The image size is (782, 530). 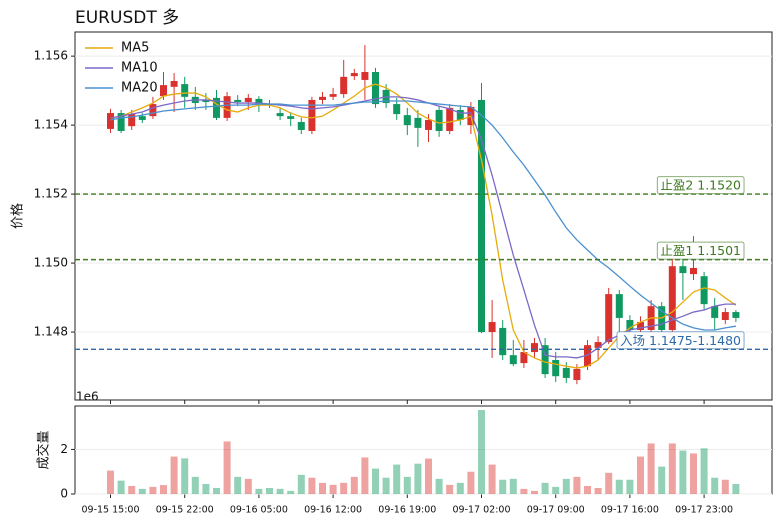 I want to click on y-tick-label: 1.148, so click(x=51, y=332).